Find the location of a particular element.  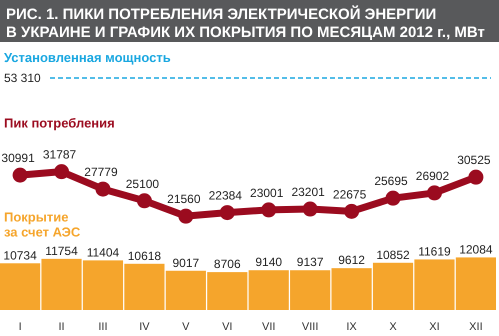

data-label: 25100 is located at coordinates (143, 183).